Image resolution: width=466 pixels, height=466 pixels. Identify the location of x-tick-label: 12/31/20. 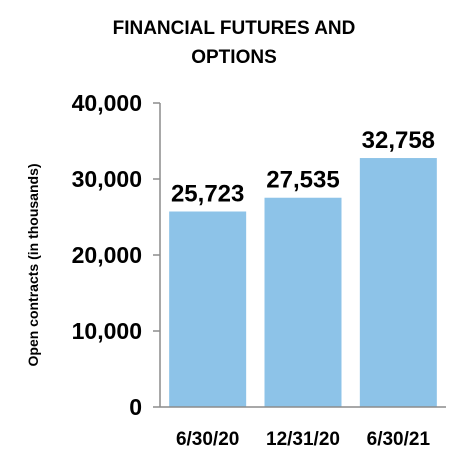
(303, 439).